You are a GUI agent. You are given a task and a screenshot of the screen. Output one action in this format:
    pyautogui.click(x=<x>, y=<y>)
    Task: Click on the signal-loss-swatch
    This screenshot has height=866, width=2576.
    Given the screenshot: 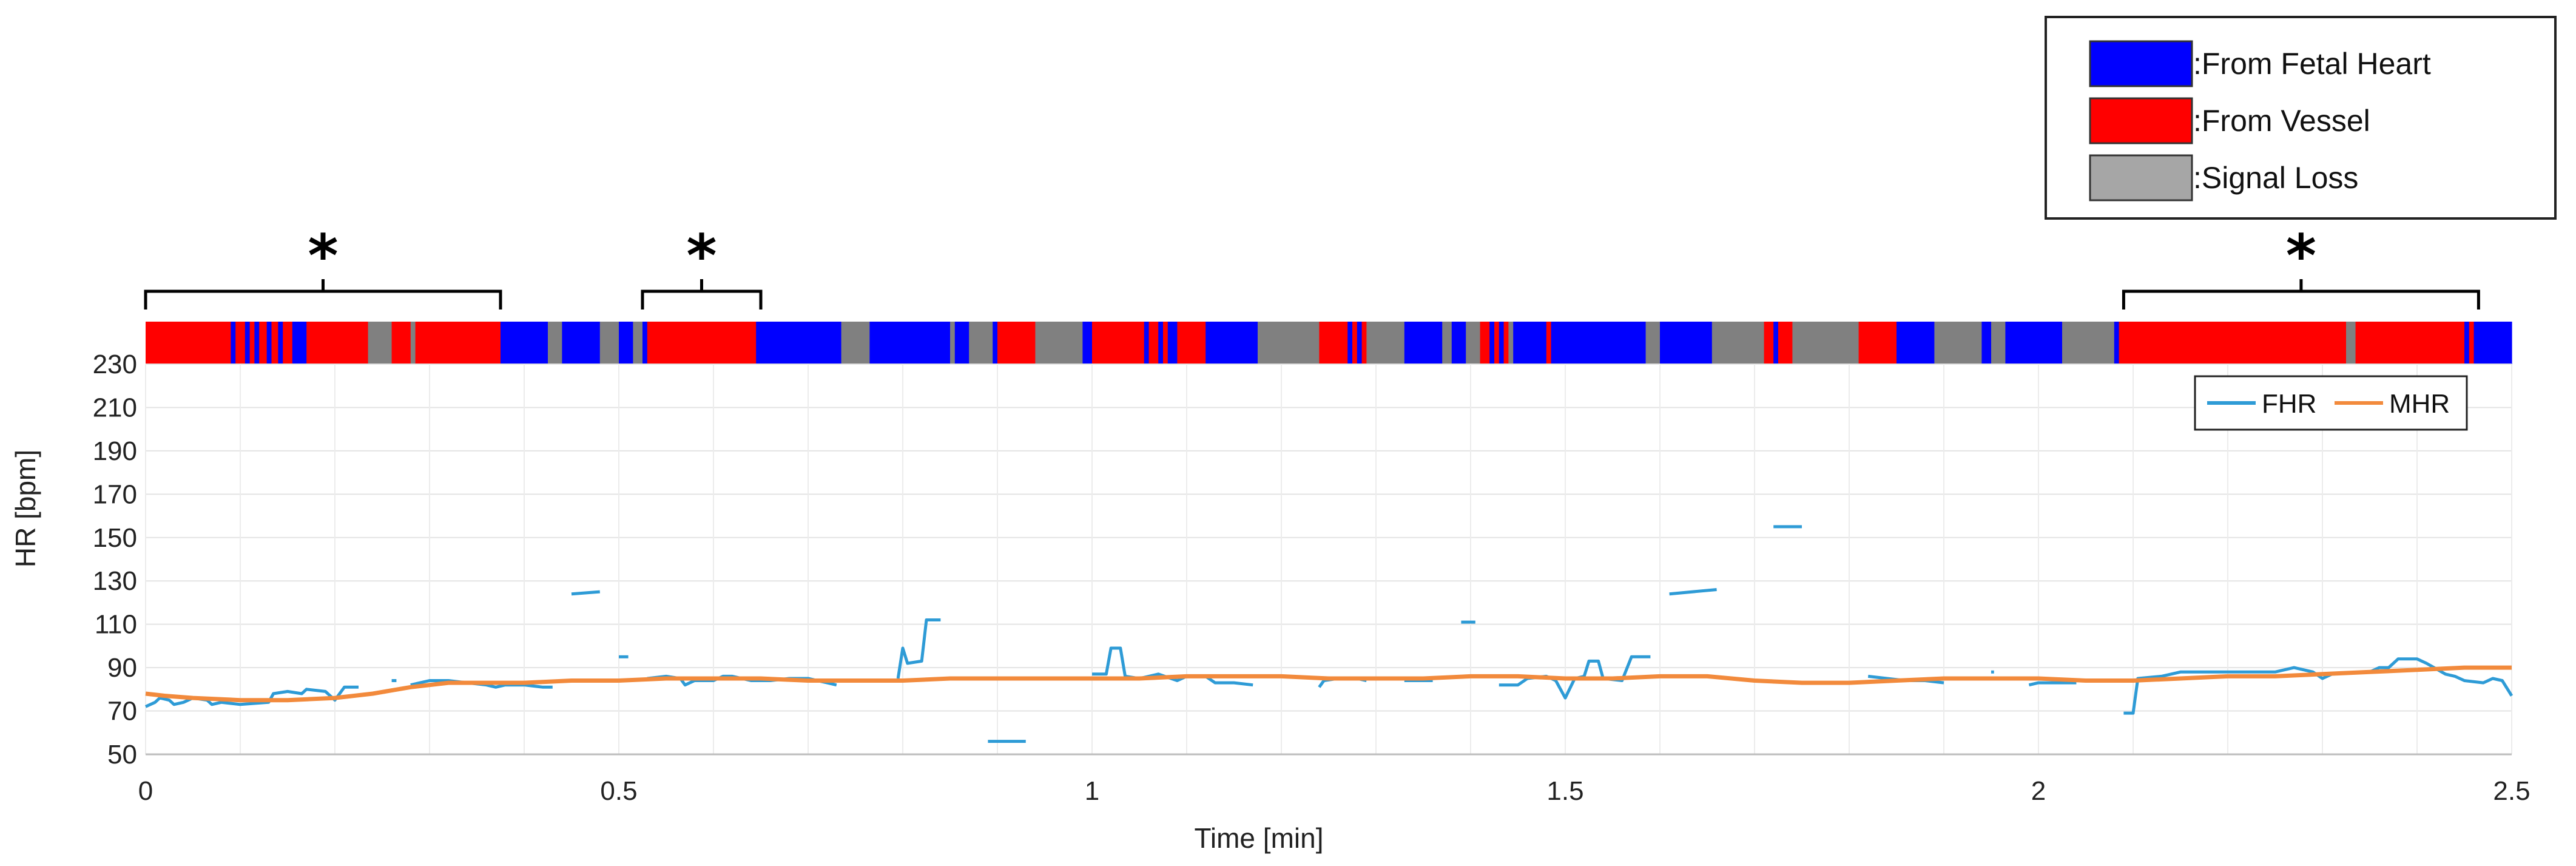 What is the action you would take?
    pyautogui.click(x=2141, y=177)
    